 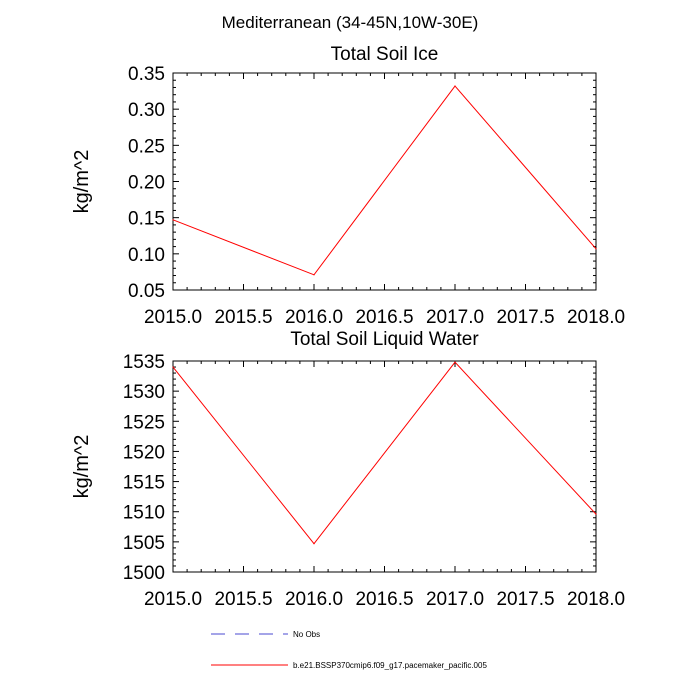 What do you see at coordinates (146, 146) in the screenshot?
I see `y-tick-label: 0.25` at bounding box center [146, 146].